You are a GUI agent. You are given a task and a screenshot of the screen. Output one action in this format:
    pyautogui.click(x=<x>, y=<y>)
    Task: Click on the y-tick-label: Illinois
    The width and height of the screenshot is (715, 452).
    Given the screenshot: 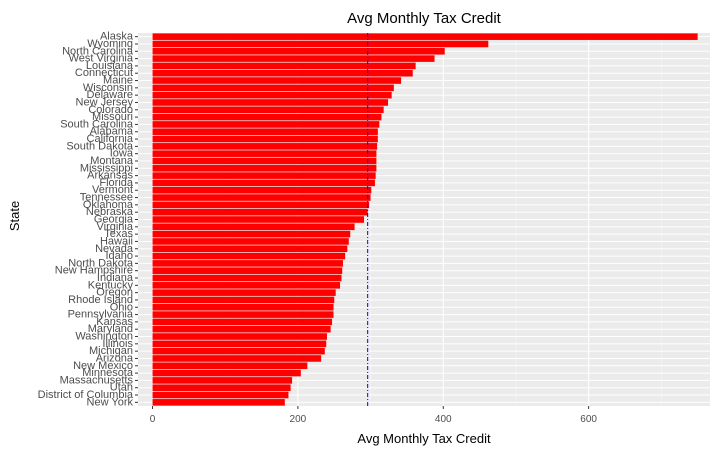 What is the action you would take?
    pyautogui.click(x=117, y=344)
    